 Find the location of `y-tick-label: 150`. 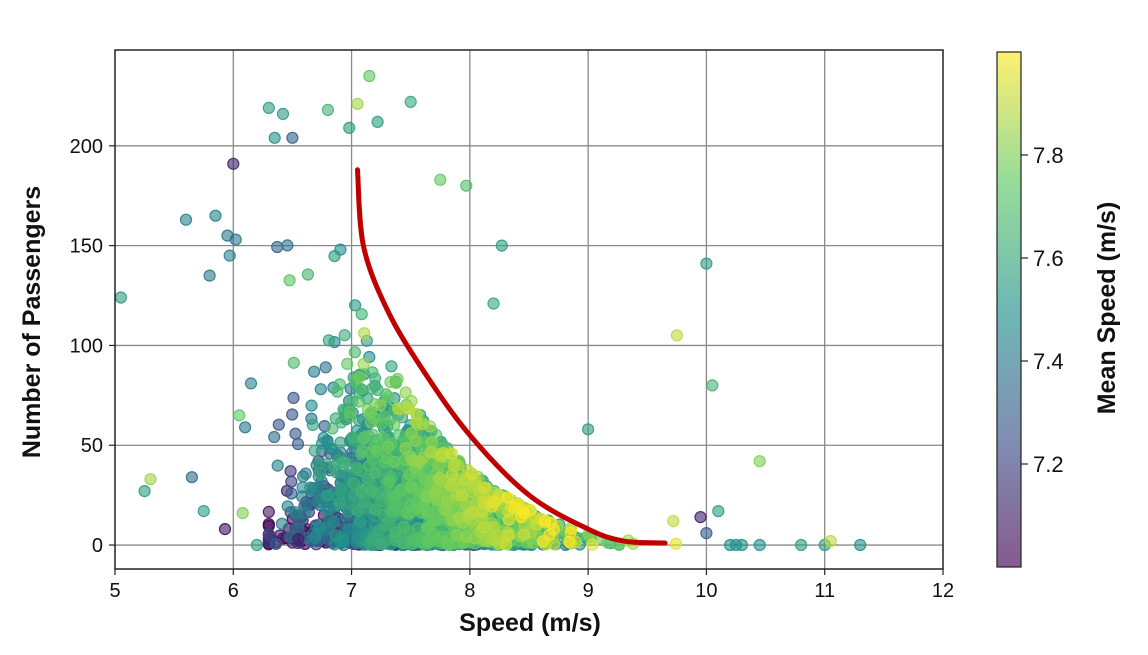

y-tick-label: 150 is located at coordinates (86, 247).